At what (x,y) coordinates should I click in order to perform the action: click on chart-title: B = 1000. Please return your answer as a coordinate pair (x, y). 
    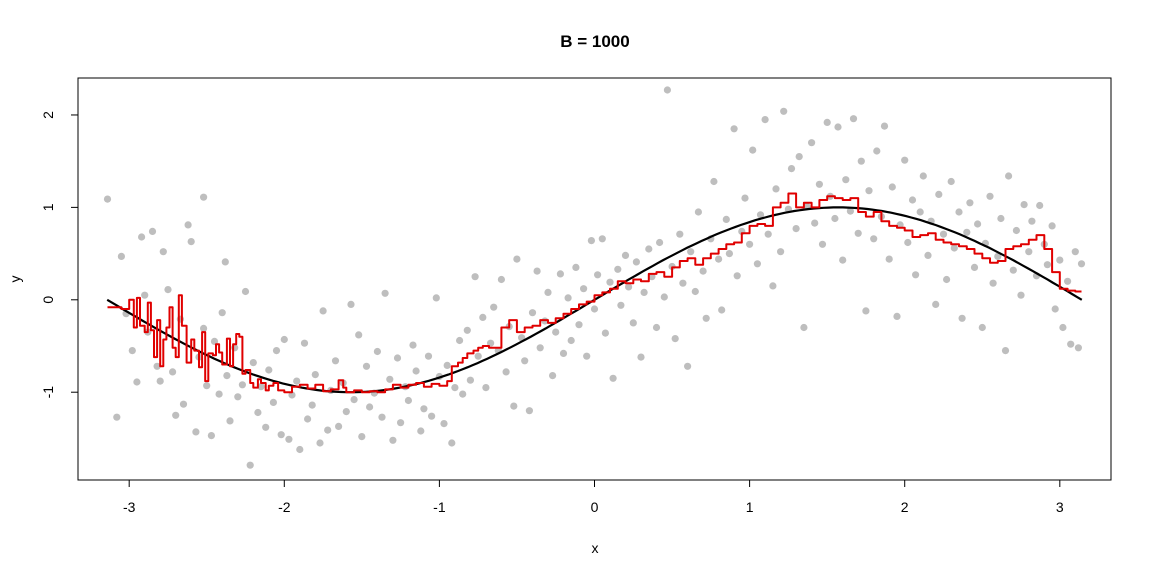
    Looking at the image, I should click on (594, 41).